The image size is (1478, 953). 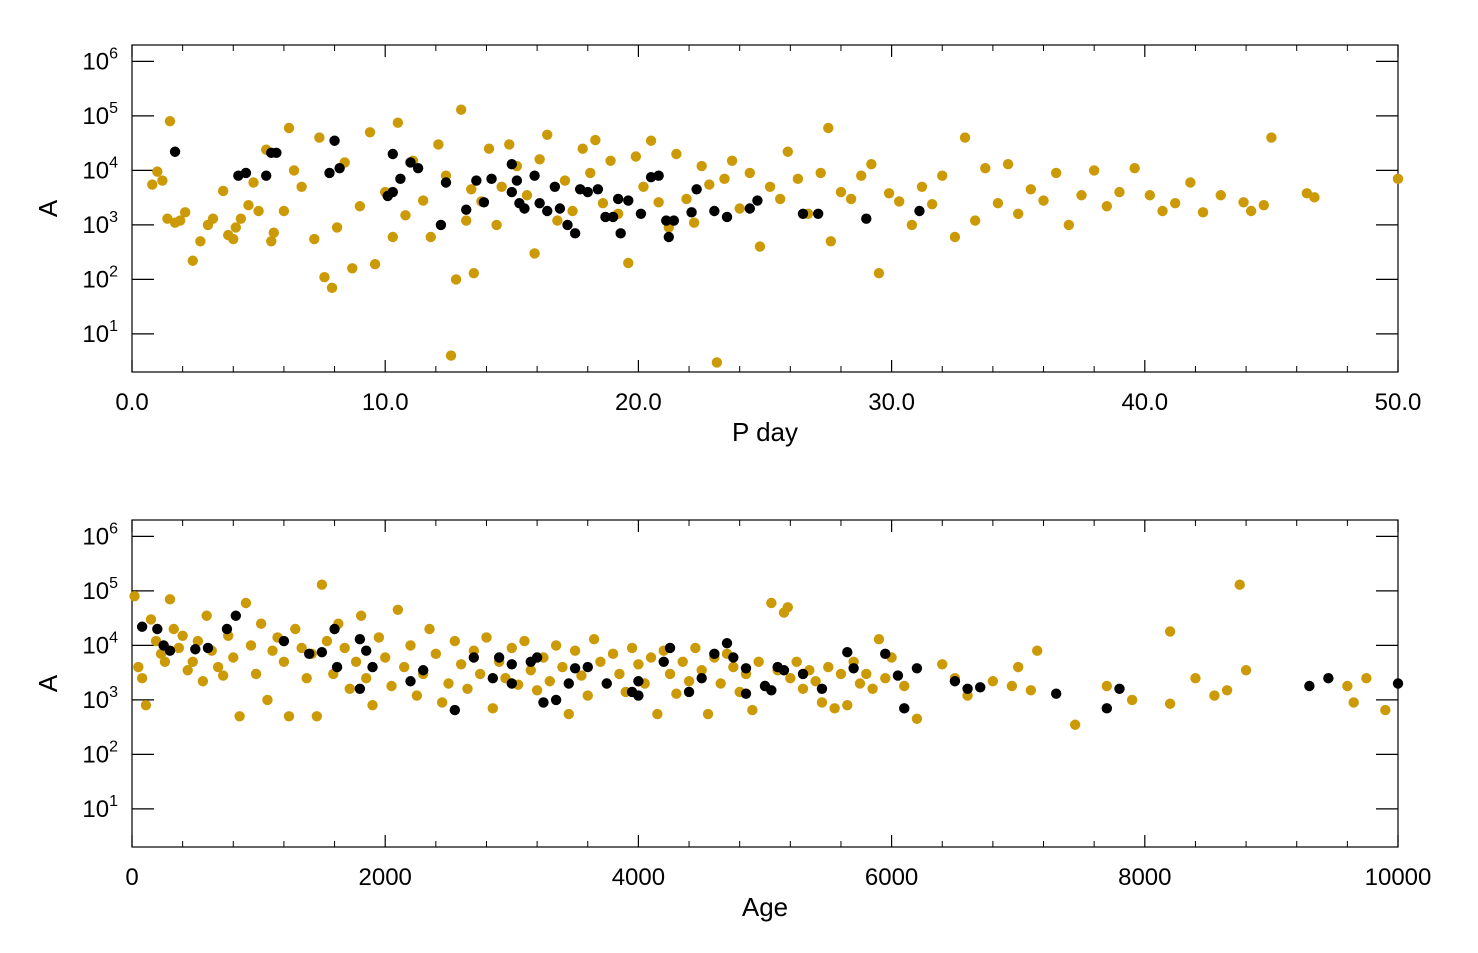 What do you see at coordinates (131, 877) in the screenshot?
I see `x-tick-label: 0` at bounding box center [131, 877].